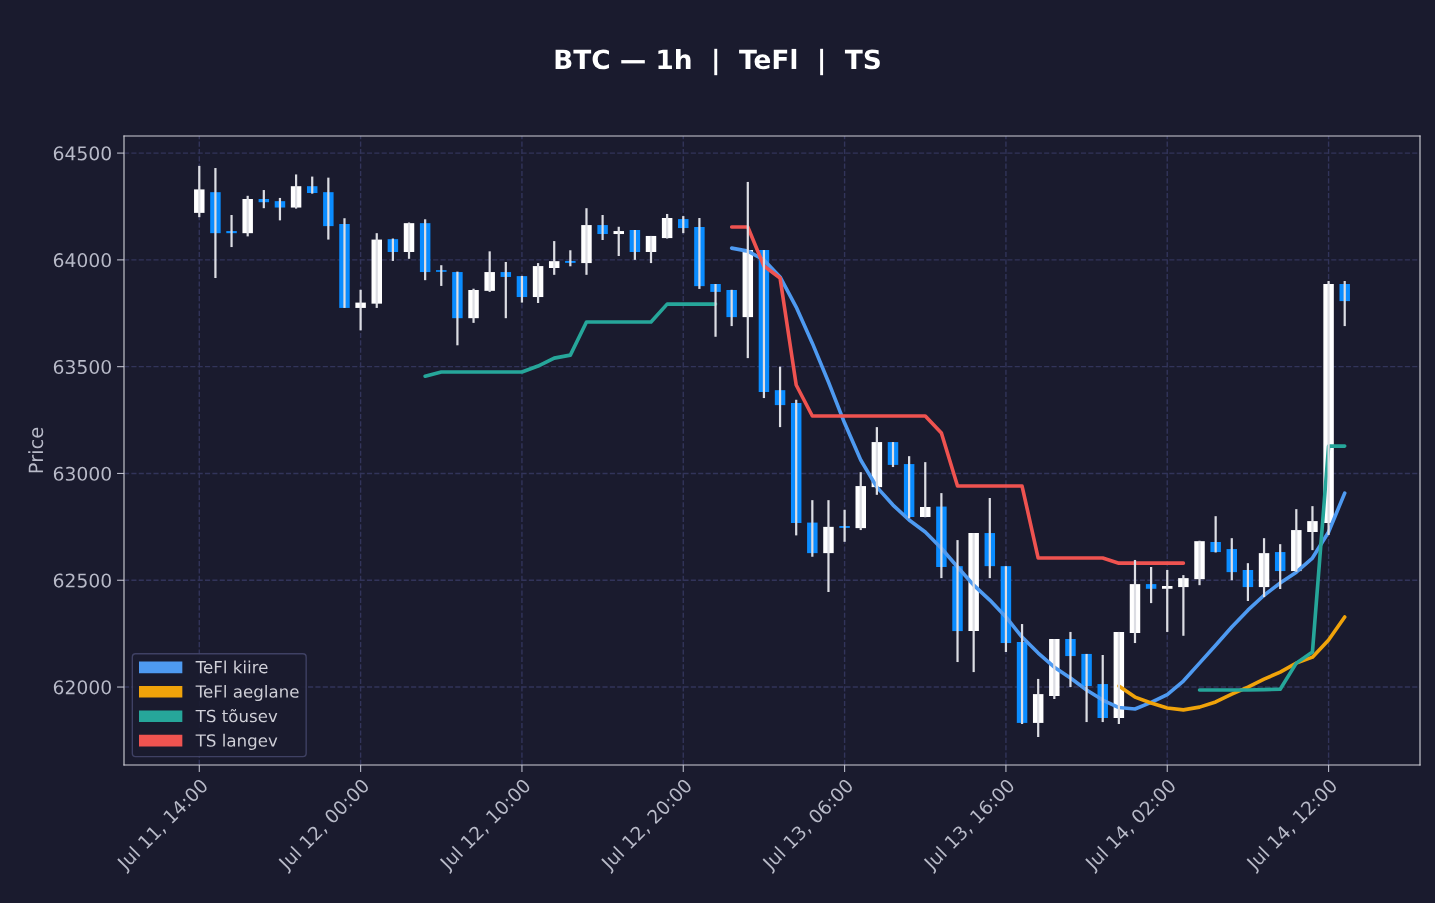 The width and height of the screenshot is (1435, 903). I want to click on legend-label: TeFl kiire, so click(231, 667).